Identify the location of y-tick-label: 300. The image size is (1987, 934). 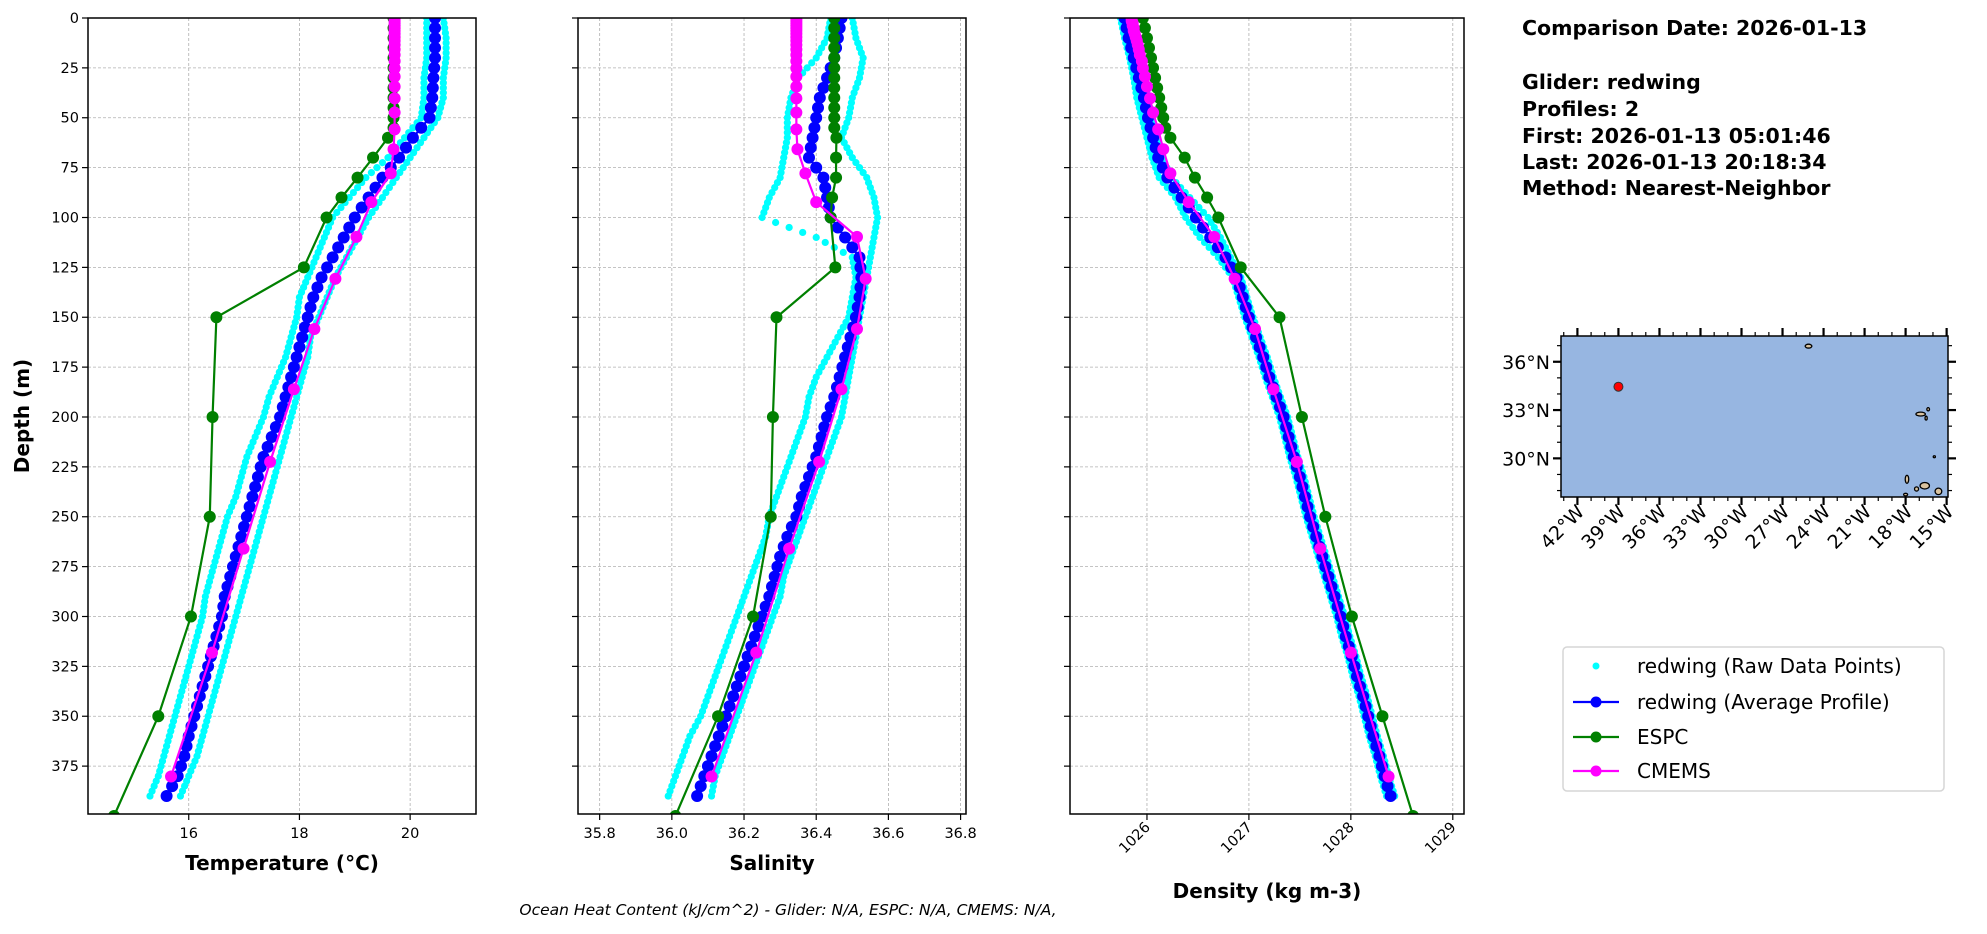
(65, 617).